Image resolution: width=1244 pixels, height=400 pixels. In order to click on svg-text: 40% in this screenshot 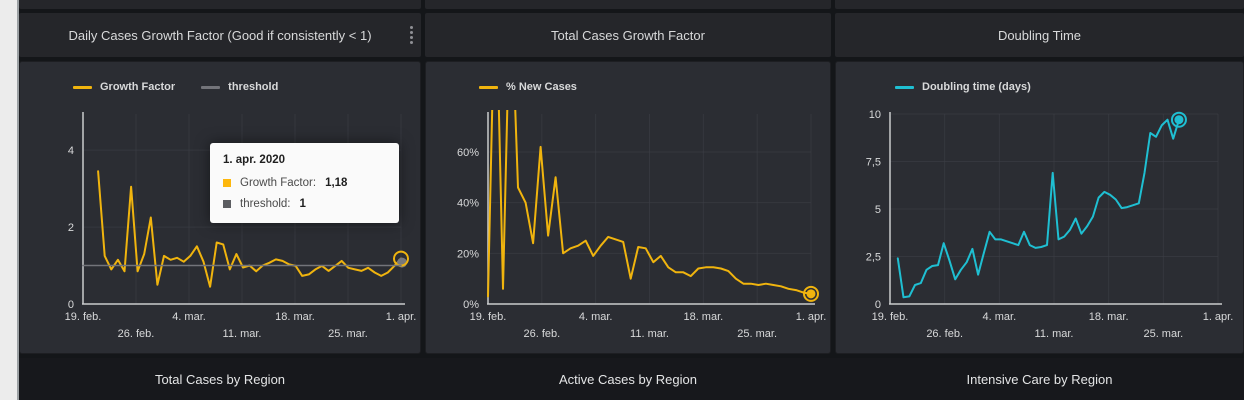, I will do `click(468, 204)`.